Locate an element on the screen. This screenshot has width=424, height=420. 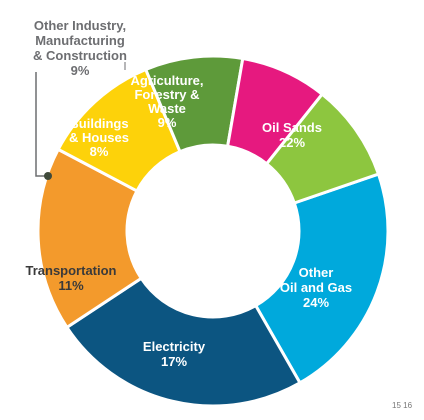
slice-label-line: 17% is located at coordinates (174, 361).